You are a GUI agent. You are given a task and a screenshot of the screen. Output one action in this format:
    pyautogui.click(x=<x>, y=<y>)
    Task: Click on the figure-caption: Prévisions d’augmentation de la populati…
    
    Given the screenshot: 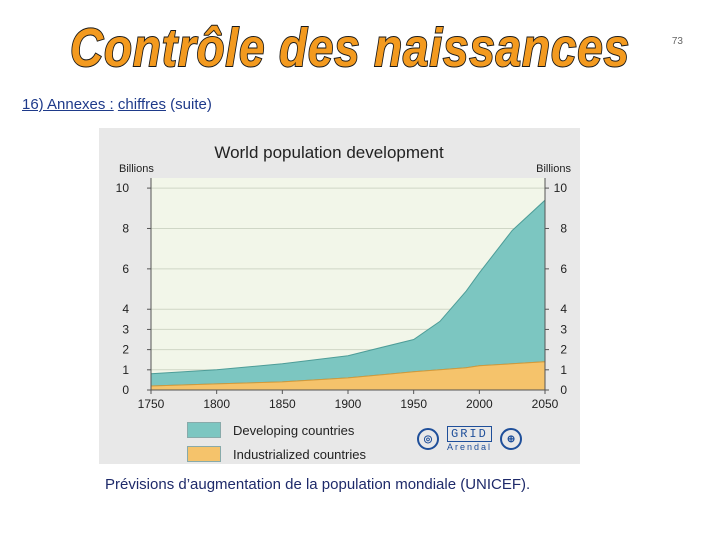 What is the action you would take?
    pyautogui.click(x=318, y=484)
    